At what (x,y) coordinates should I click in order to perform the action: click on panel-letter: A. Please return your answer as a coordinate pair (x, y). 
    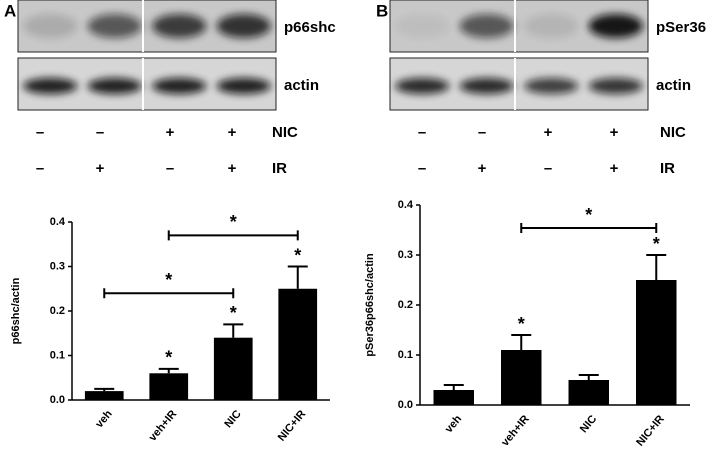
    Looking at the image, I should click on (10, 10).